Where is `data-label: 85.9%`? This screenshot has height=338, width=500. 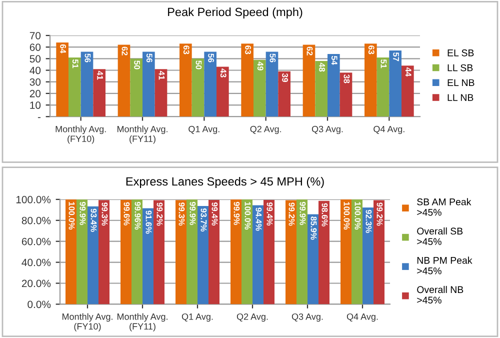
data-label: 85.9% is located at coordinates (313, 228).